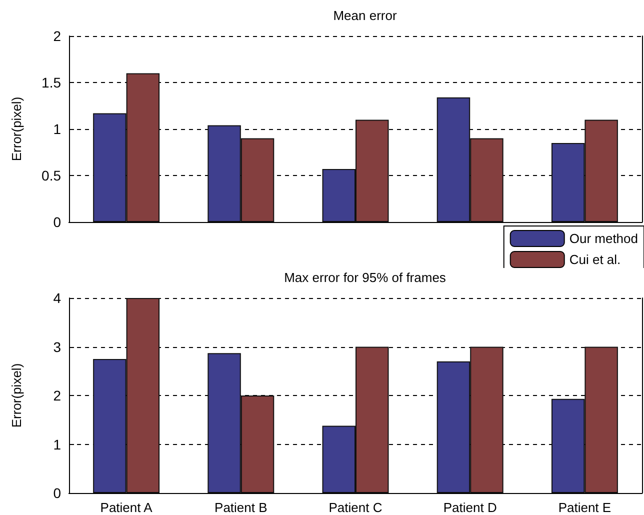  What do you see at coordinates (241, 507) in the screenshot?
I see `x-tick-label: Patient B` at bounding box center [241, 507].